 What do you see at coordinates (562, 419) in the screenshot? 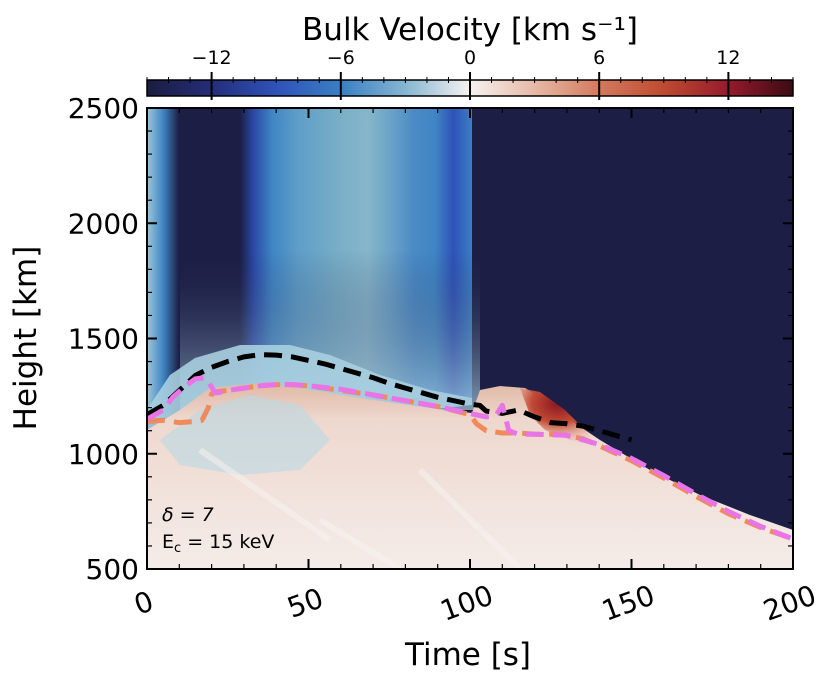
I see `heatmap-red-bump` at bounding box center [562, 419].